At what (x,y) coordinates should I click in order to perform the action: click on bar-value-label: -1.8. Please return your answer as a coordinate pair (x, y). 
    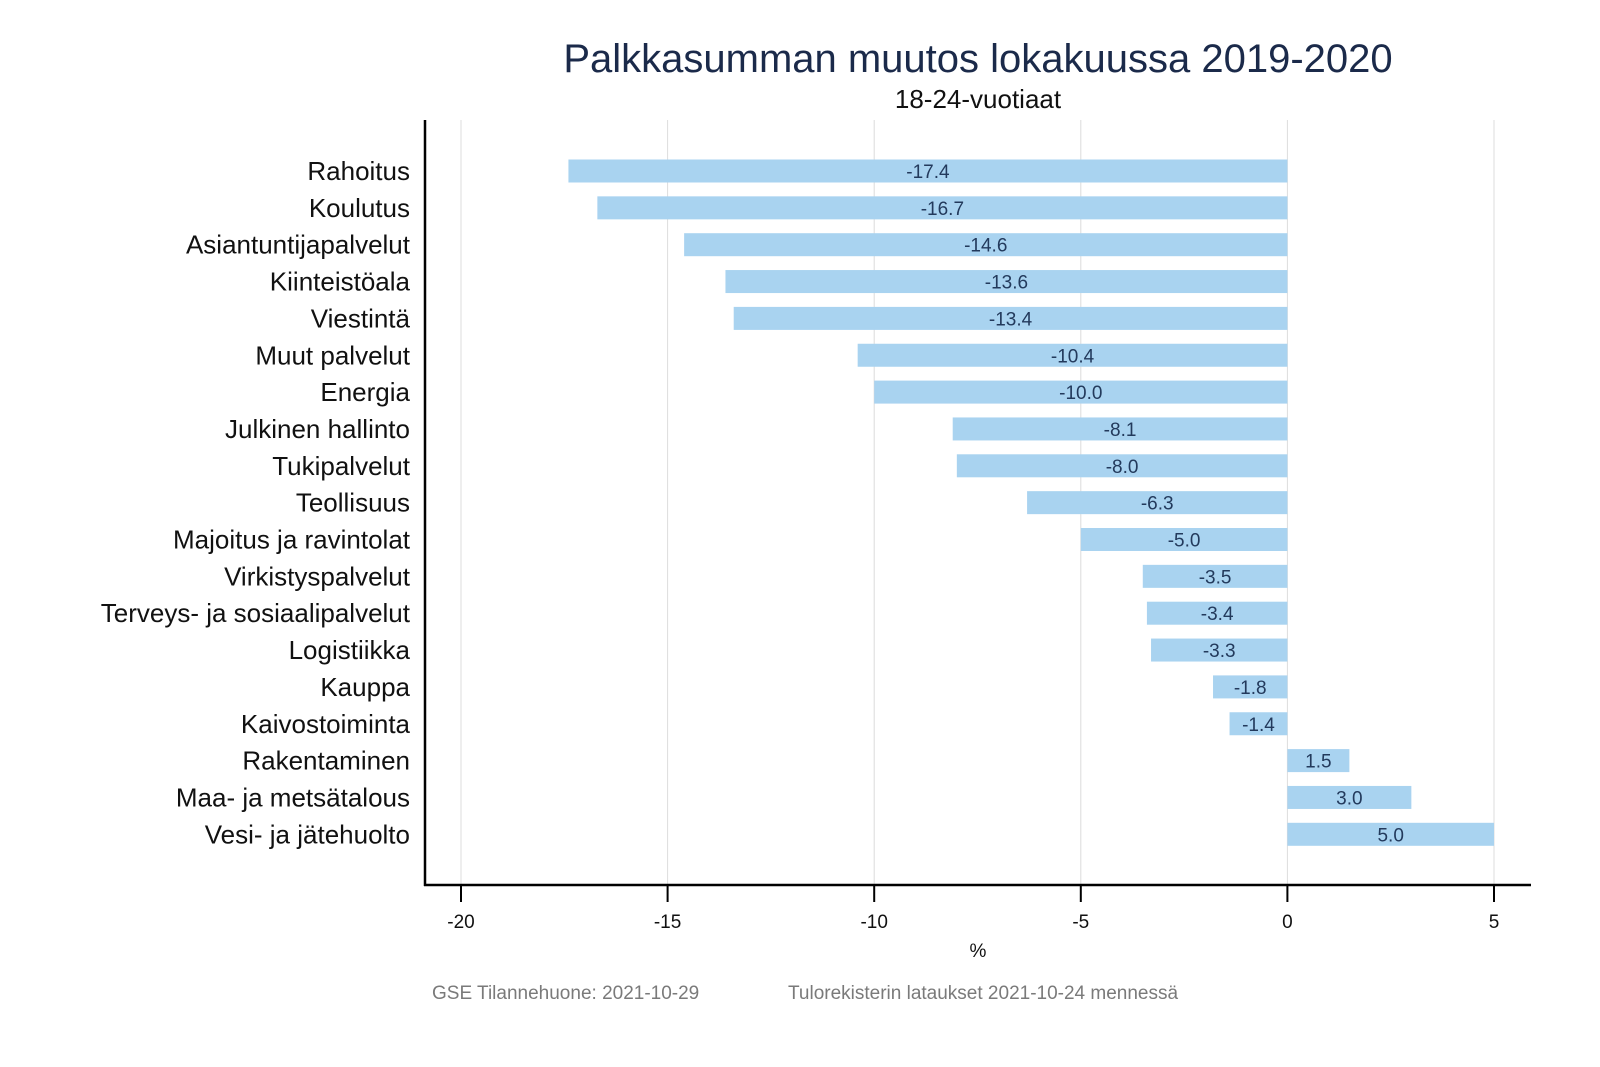
    Looking at the image, I should click on (1250, 688).